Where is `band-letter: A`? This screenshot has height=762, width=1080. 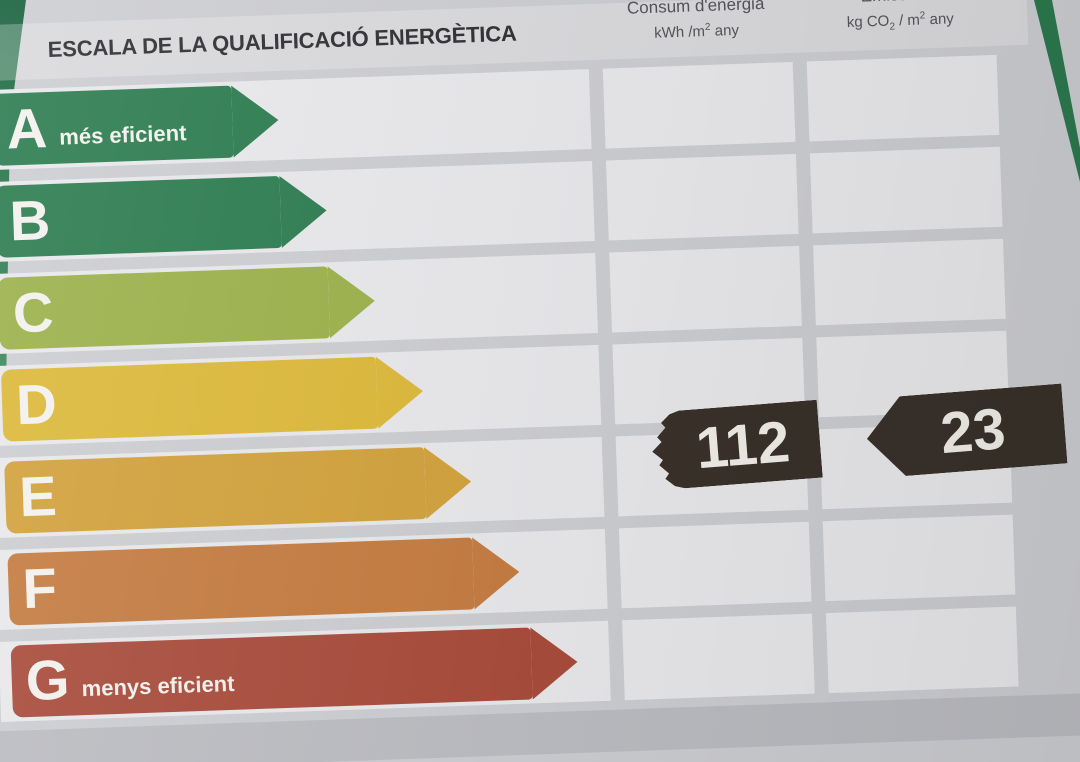
band-letter: A is located at coordinates (27, 128).